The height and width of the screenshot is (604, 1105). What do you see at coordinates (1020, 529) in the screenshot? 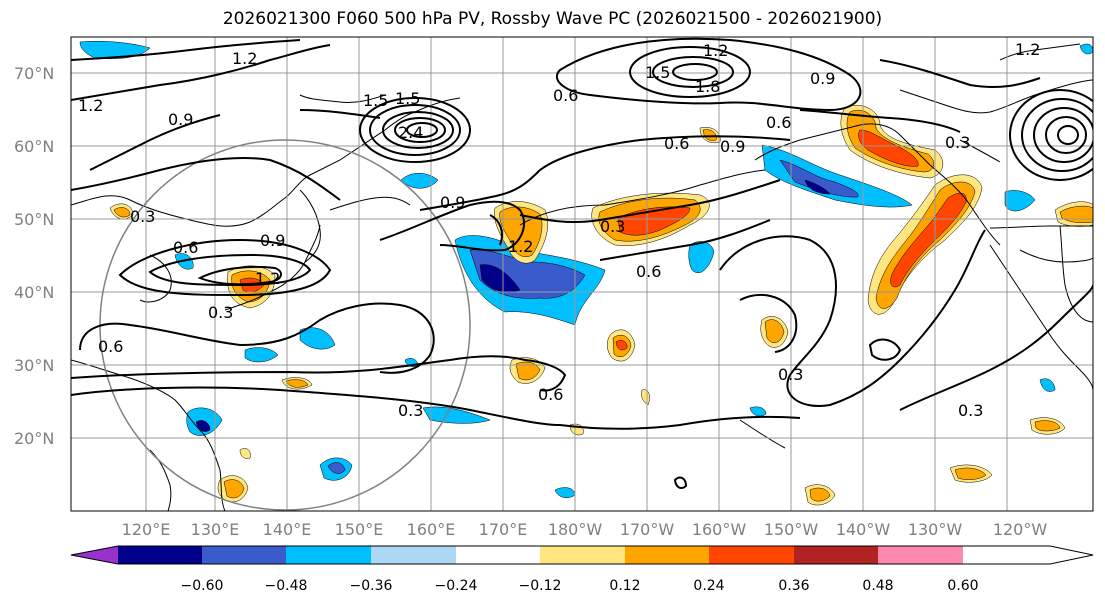
I see `lon-label: 120°W` at bounding box center [1020, 529].